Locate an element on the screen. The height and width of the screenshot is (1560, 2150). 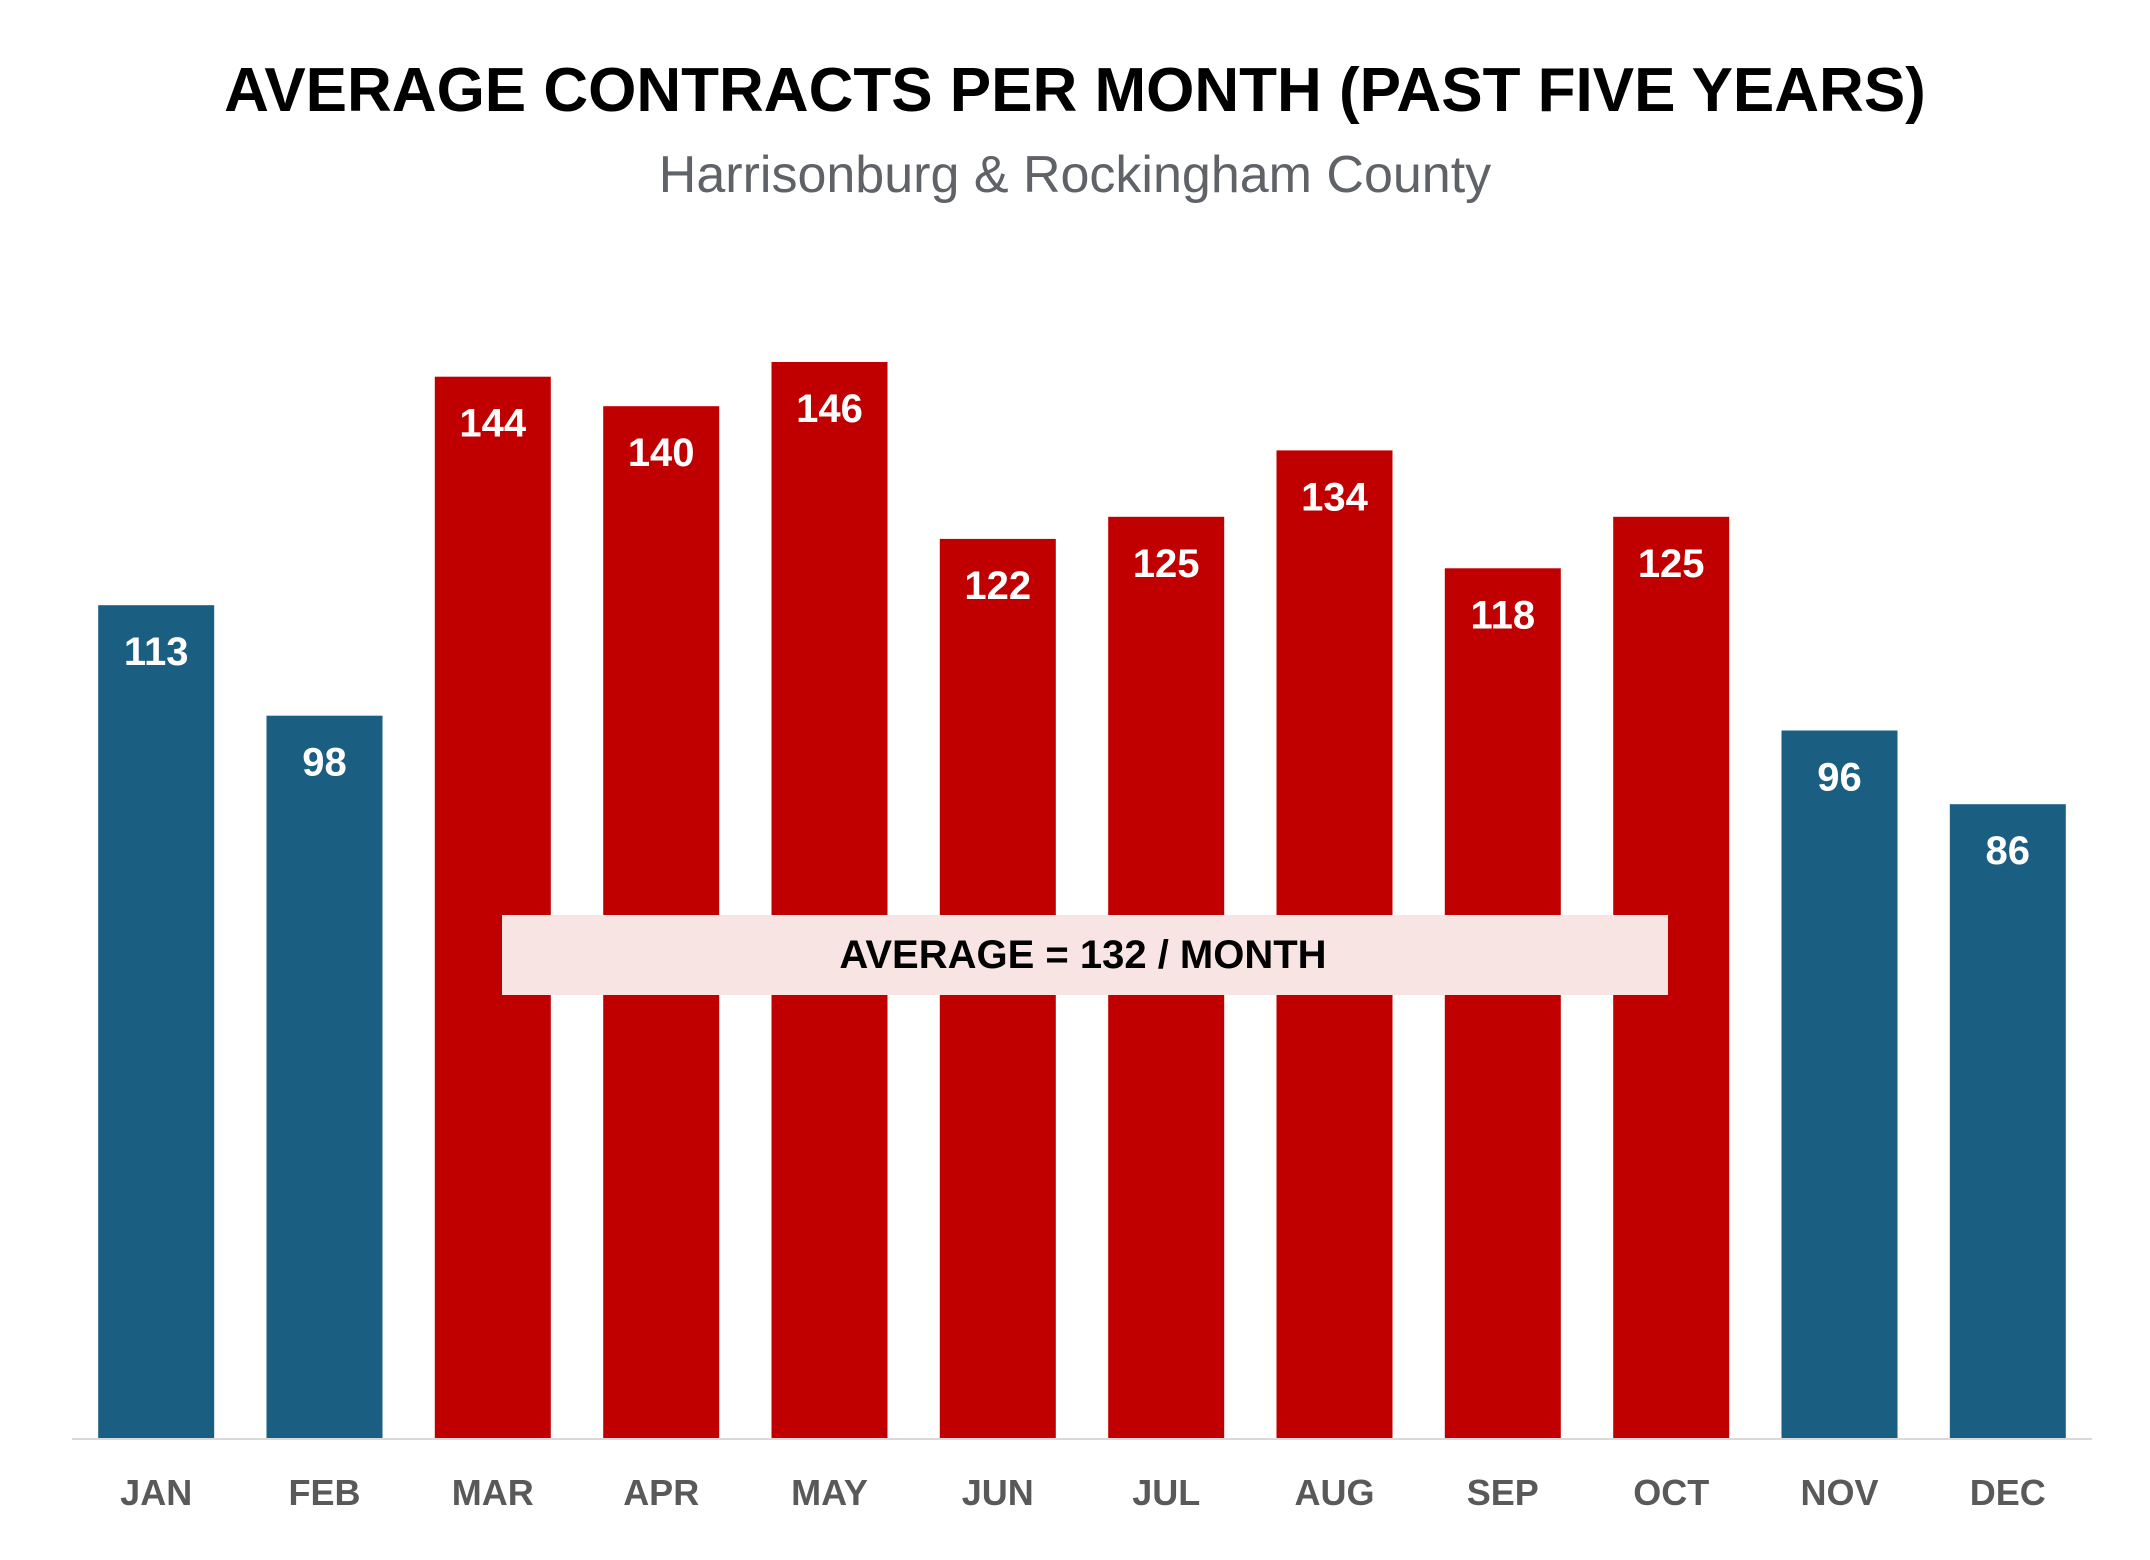
x-tick-label-sep: SEP is located at coordinates (1503, 1492).